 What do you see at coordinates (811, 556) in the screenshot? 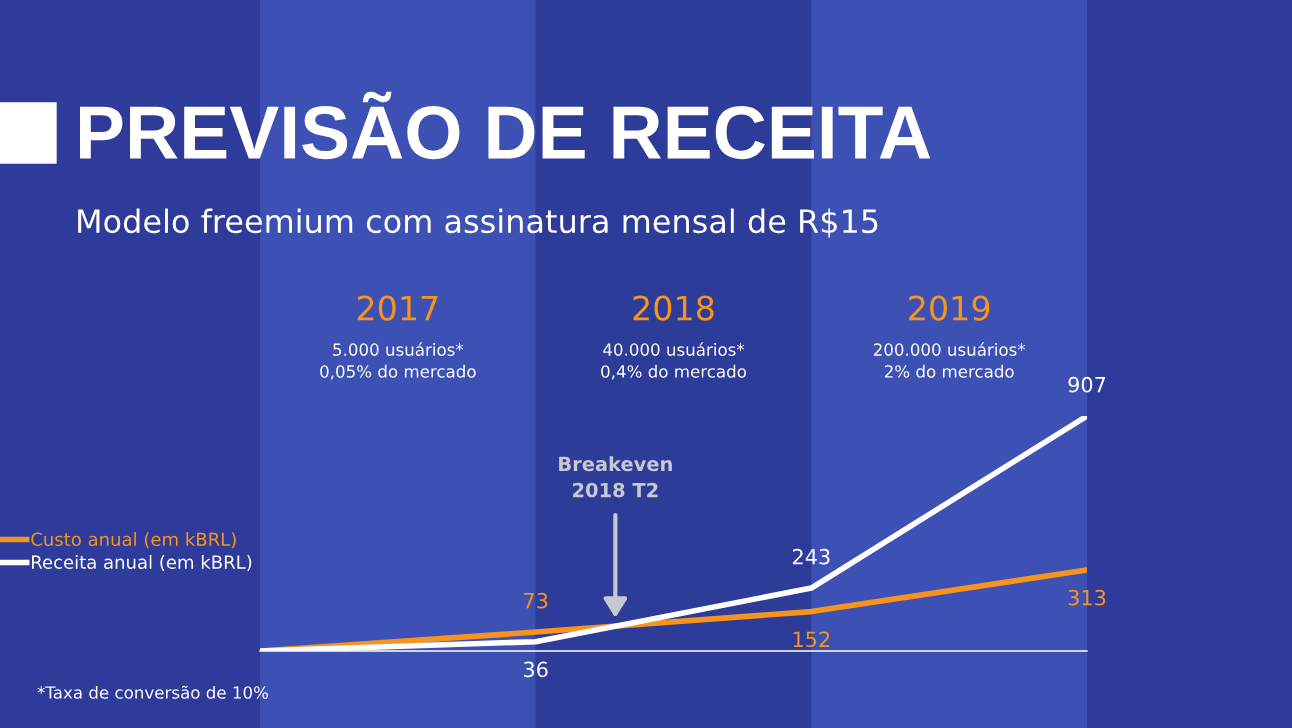
I see `data-label: 243` at bounding box center [811, 556].